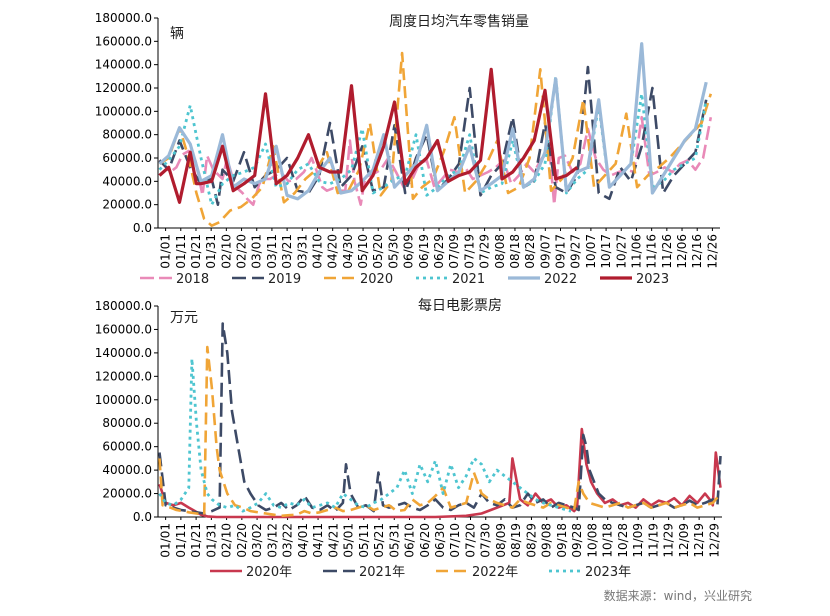 This screenshot has height=616, width=830. I want to click on chart-0-x-tick-label: 10/07, so click(591, 251).